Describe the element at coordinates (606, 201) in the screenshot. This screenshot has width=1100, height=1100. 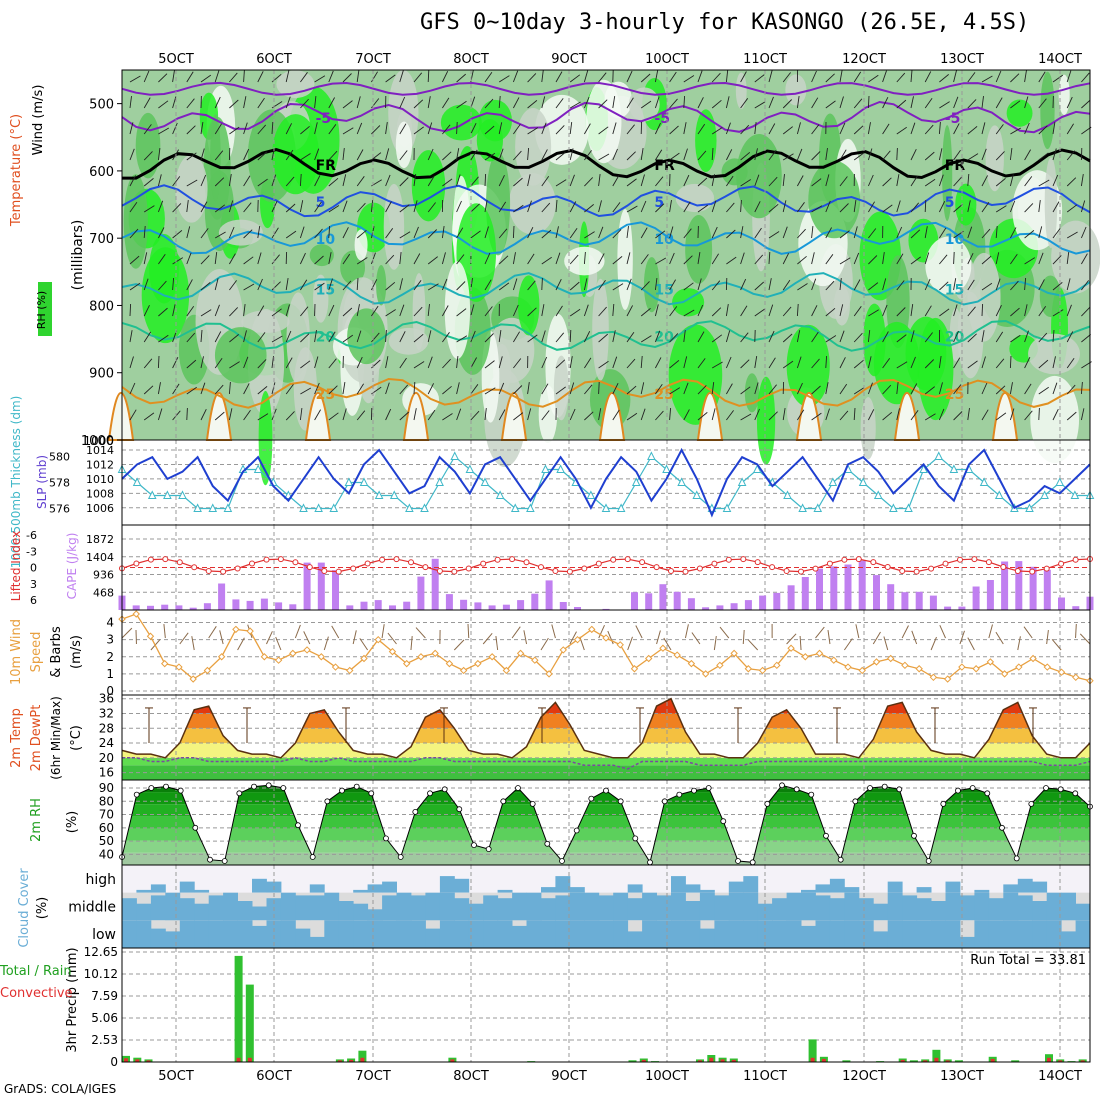
I see `isotherm-line` at that location.